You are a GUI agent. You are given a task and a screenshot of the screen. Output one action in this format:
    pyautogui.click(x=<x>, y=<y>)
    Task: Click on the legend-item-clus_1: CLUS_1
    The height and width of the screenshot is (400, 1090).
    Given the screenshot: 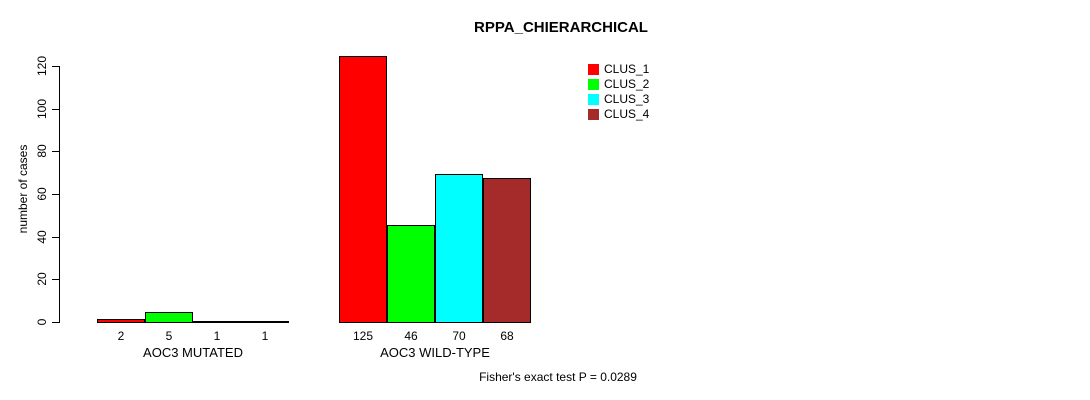 What is the action you would take?
    pyautogui.click(x=618, y=69)
    